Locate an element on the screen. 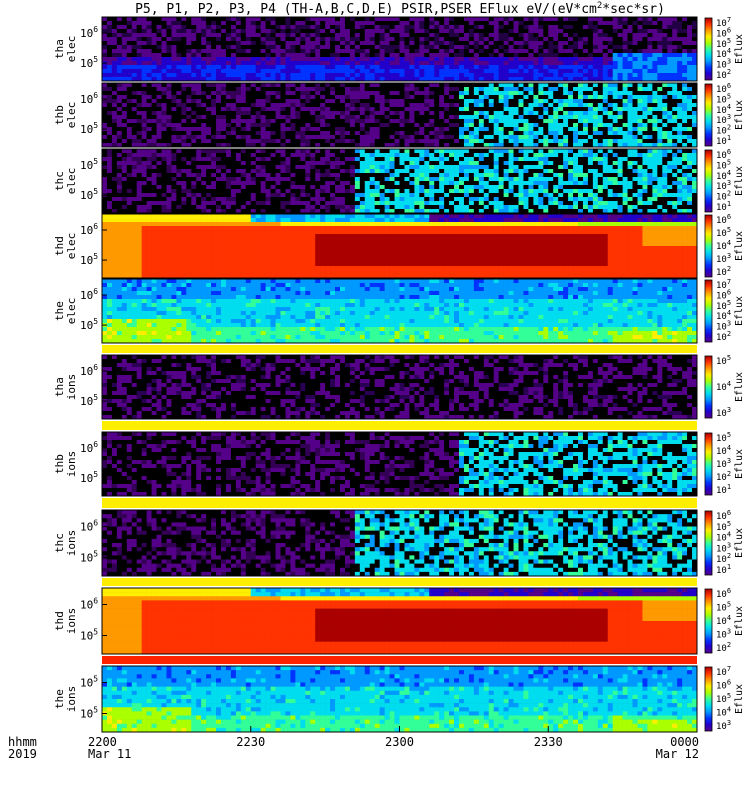  x-corner-label-year: 2019 is located at coordinates (22, 754).